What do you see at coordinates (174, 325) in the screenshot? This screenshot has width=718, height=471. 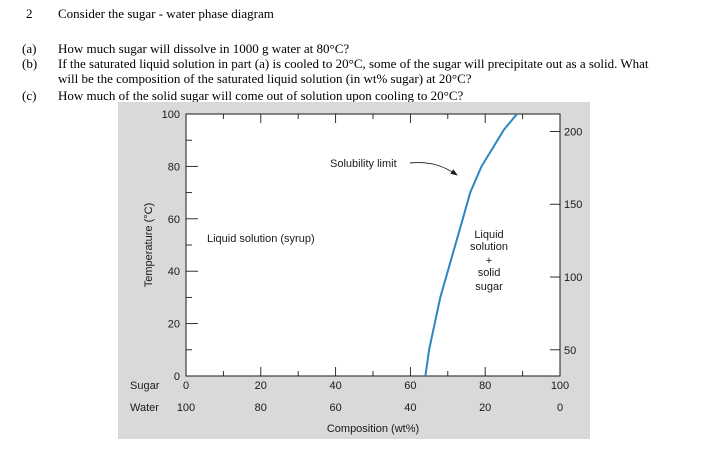 I see `y-tick-label: 20` at bounding box center [174, 325].